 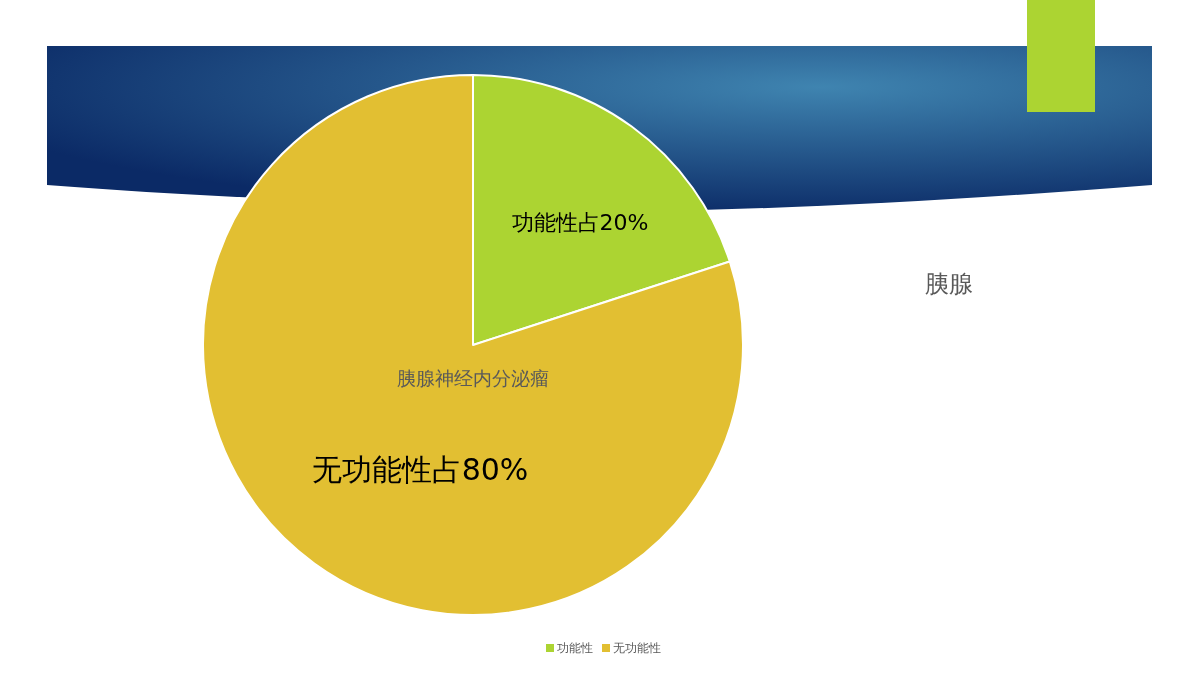 What do you see at coordinates (473, 378) in the screenshot?
I see `text: 胰腺神经内分泌瘤` at bounding box center [473, 378].